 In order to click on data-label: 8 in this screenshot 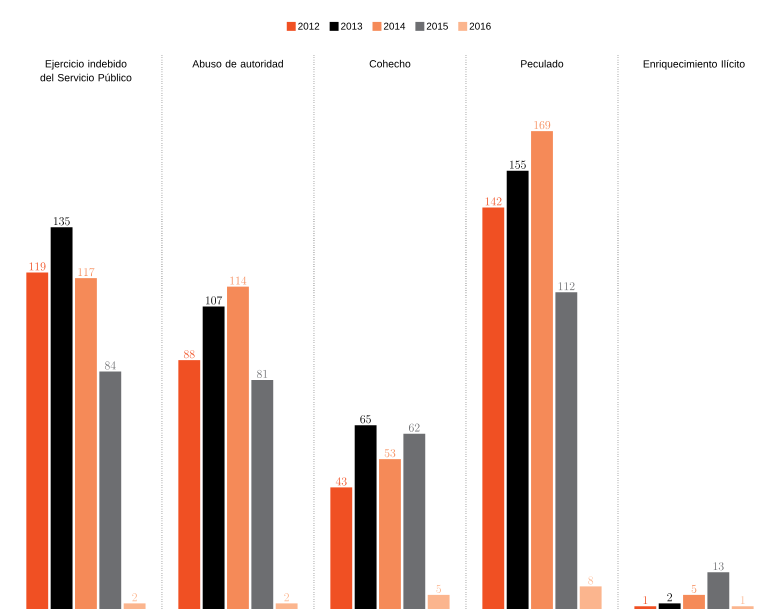, I will do `click(591, 580)`.